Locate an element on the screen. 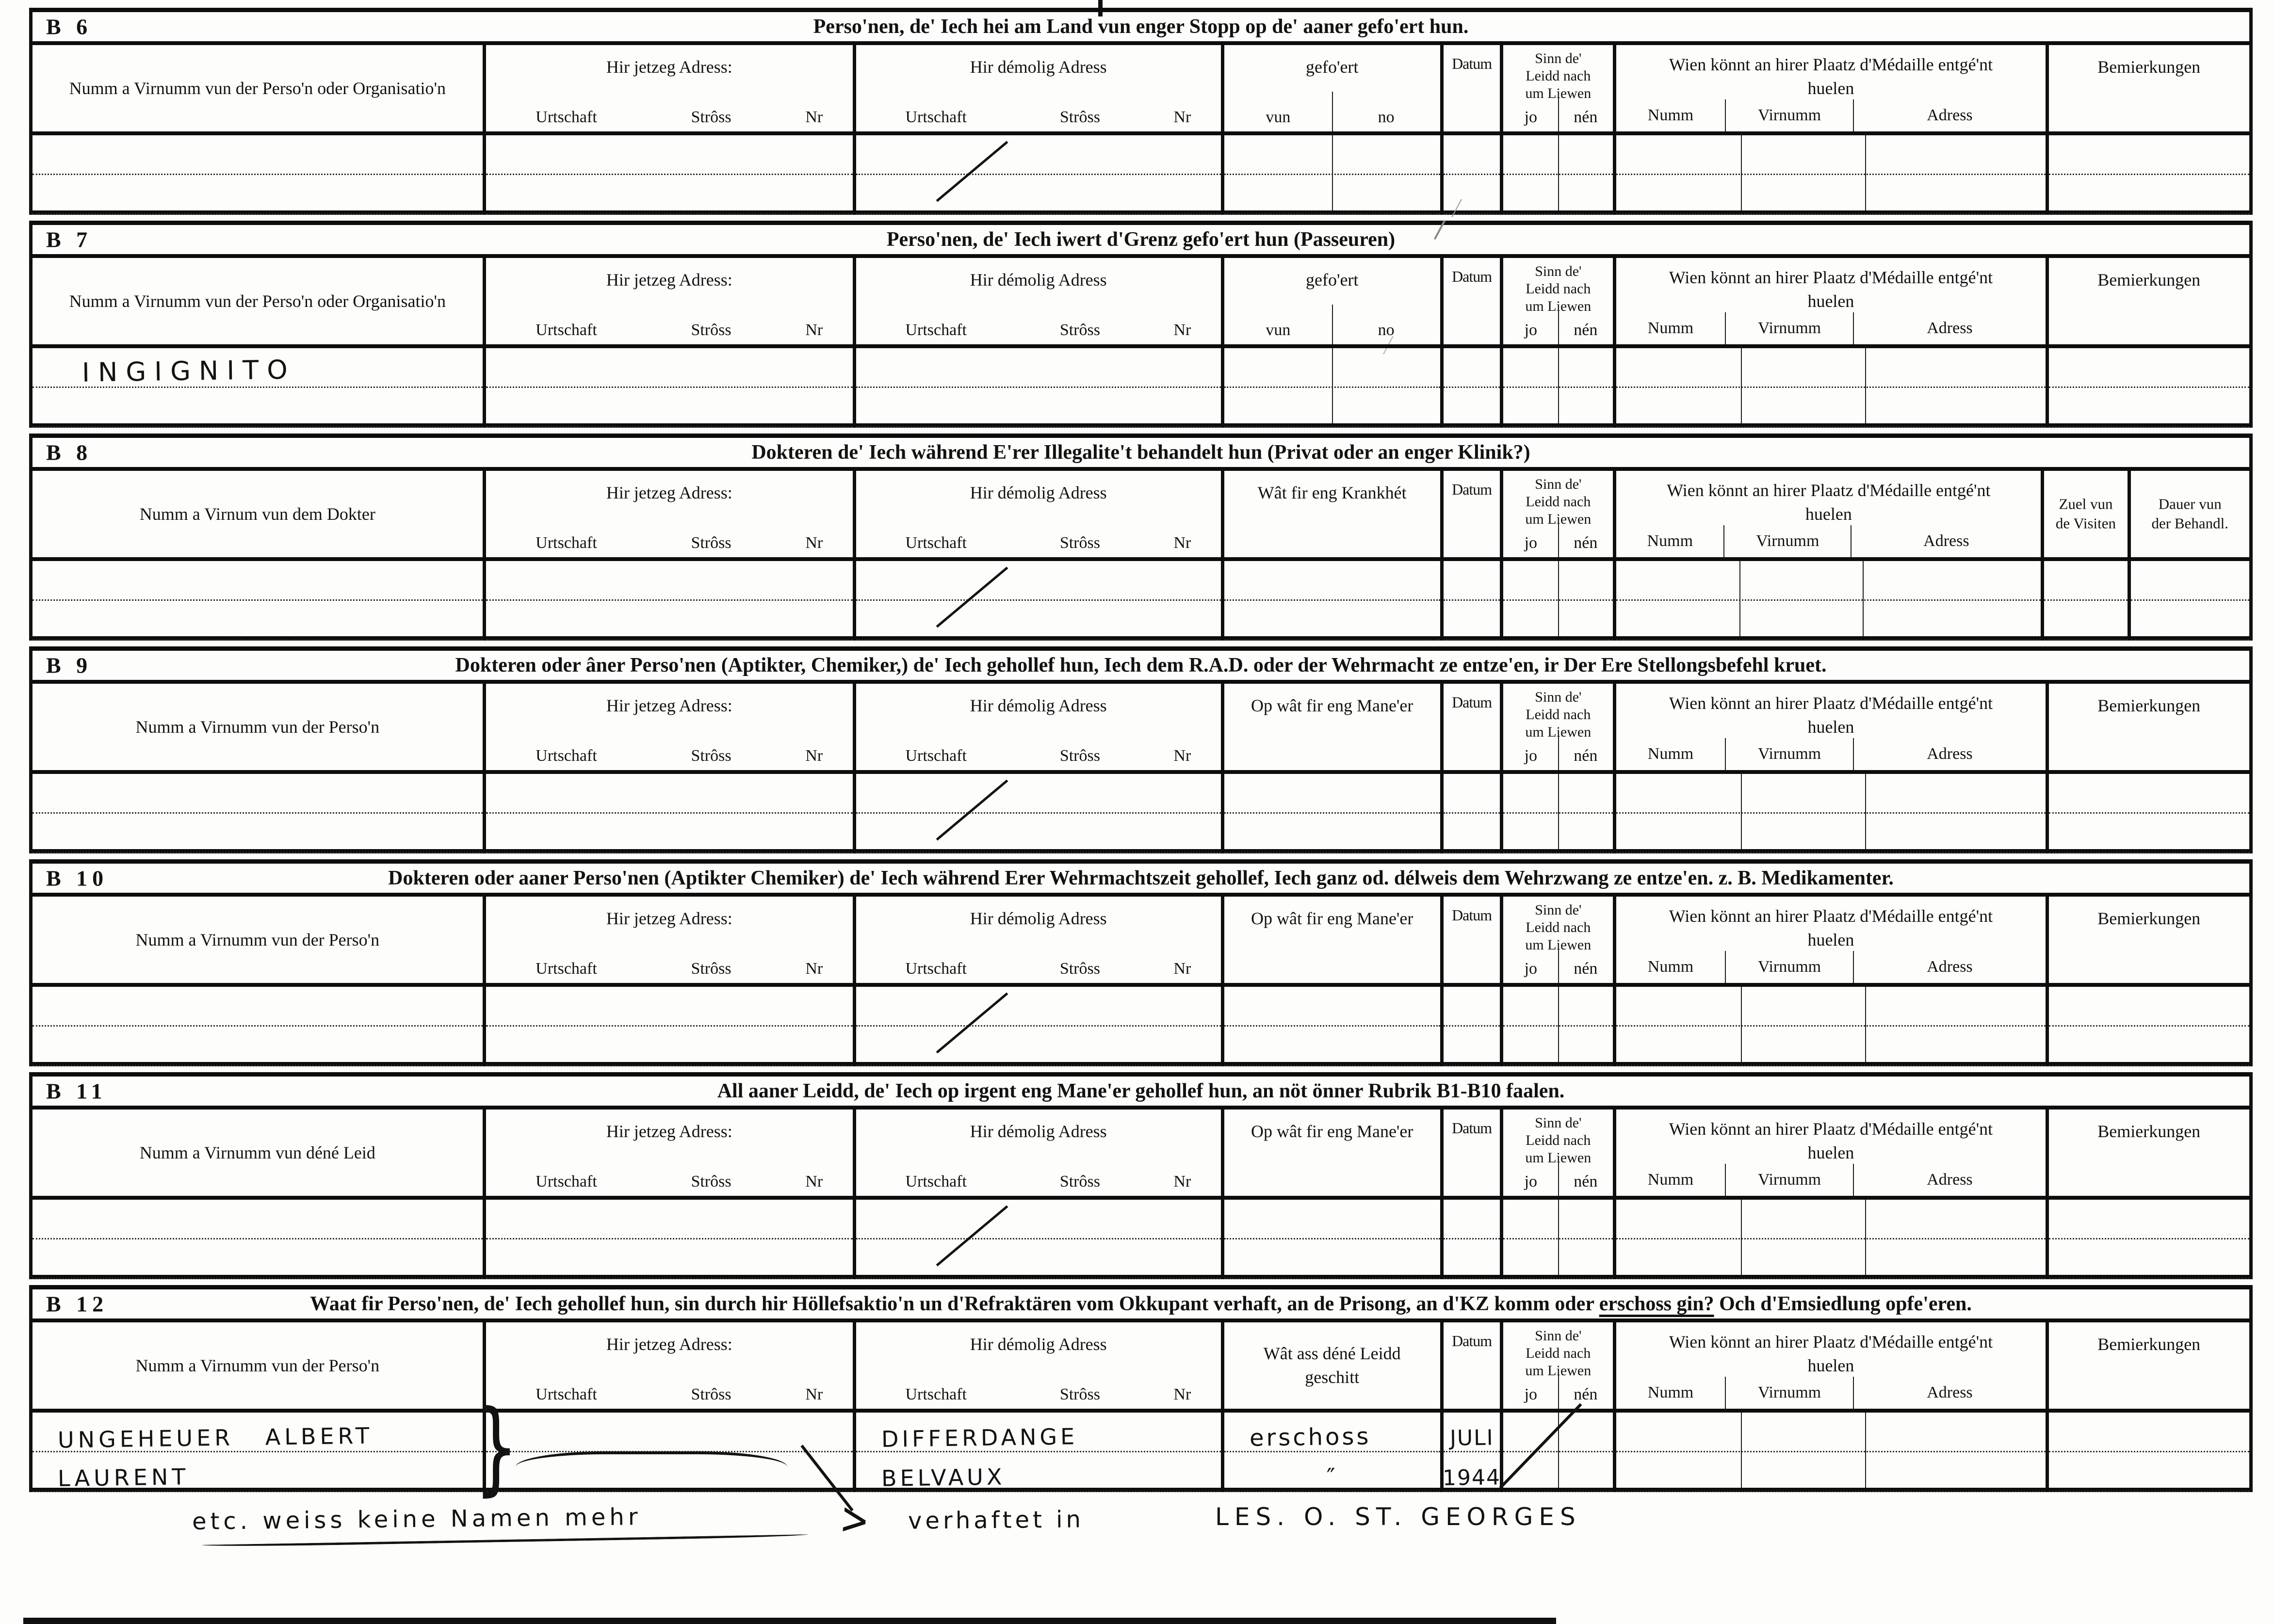 The width and height of the screenshot is (2274, 1624). section-id: B 6 is located at coordinates (69, 26).